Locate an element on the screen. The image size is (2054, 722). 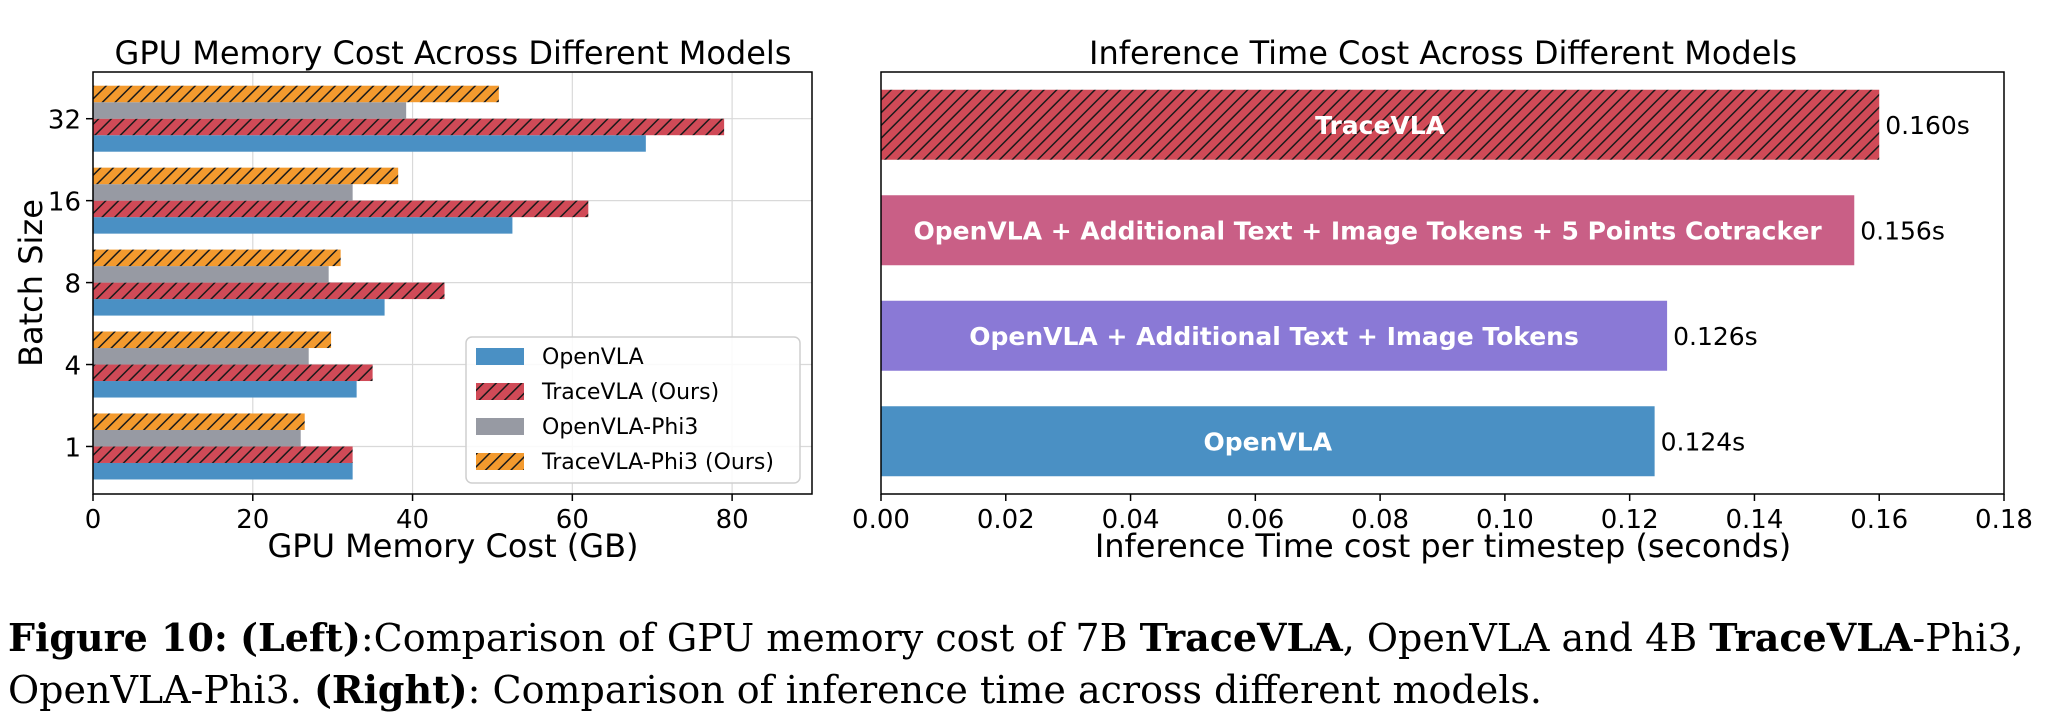
gpu-ytick-label: 8 is located at coordinates (72, 285).